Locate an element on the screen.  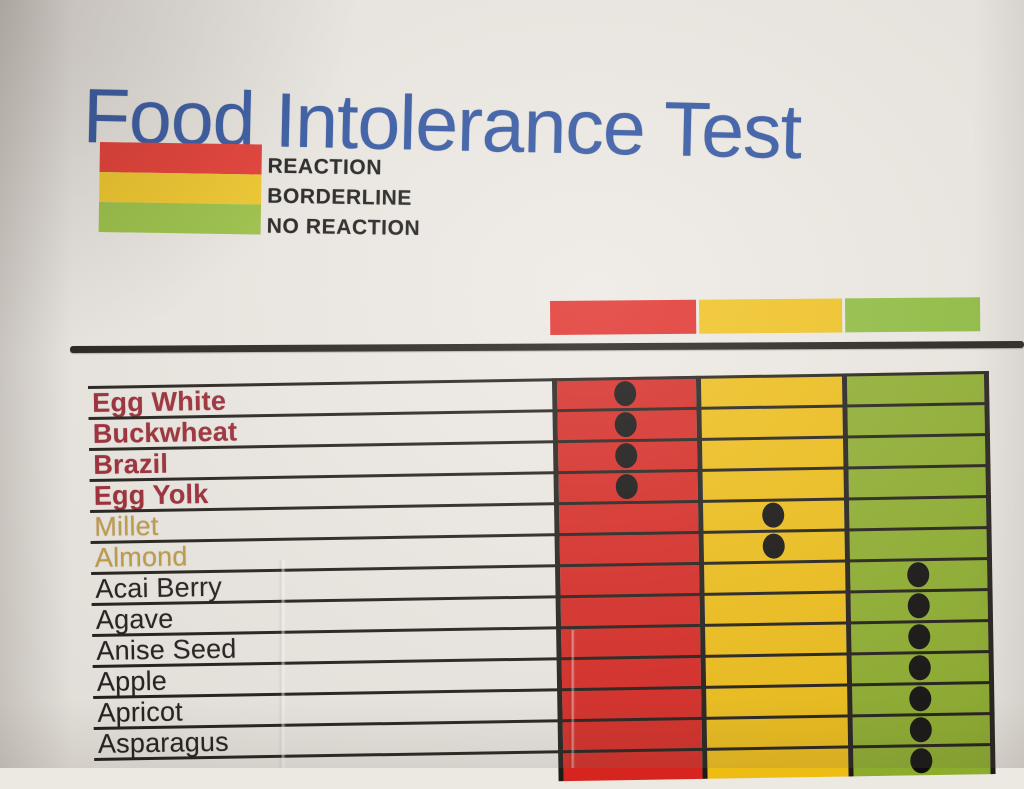
food-label: Buckwheat is located at coordinates (165, 432).